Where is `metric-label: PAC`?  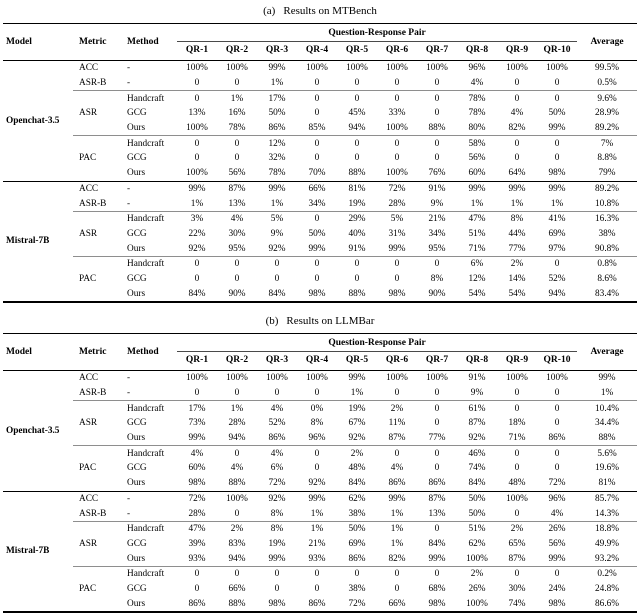 metric-label: PAC is located at coordinates (97, 588).